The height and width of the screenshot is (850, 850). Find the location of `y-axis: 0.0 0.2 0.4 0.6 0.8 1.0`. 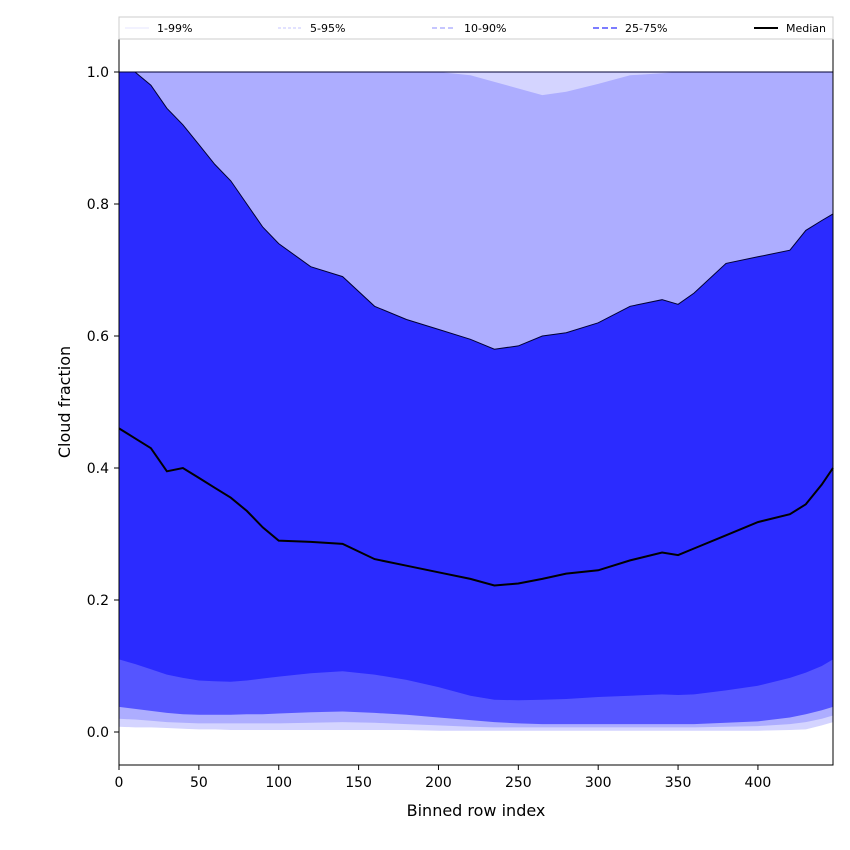

y-axis: 0.0 0.2 0.4 0.6 0.8 1.0 is located at coordinates (103, 403).